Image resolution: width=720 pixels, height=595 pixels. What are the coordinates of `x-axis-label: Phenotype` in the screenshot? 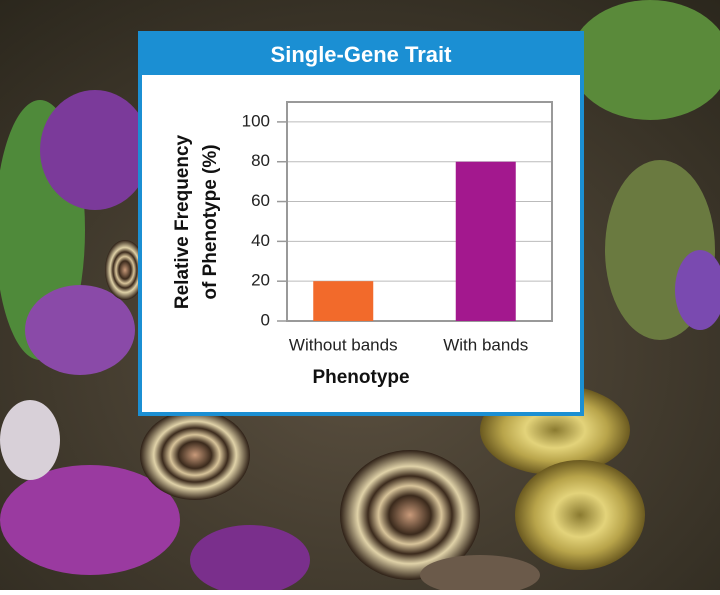 It's located at (360, 377).